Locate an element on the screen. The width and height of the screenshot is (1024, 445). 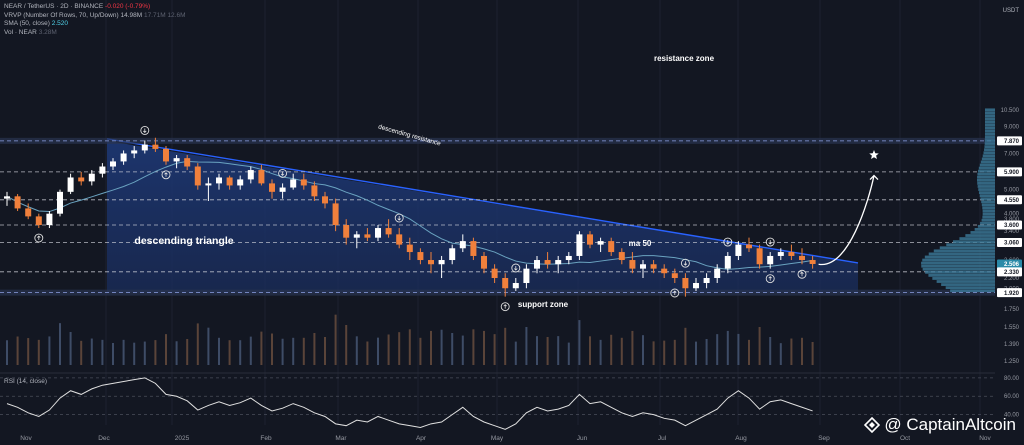
price-tick-label: 5.000 is located at coordinates (1012, 191).